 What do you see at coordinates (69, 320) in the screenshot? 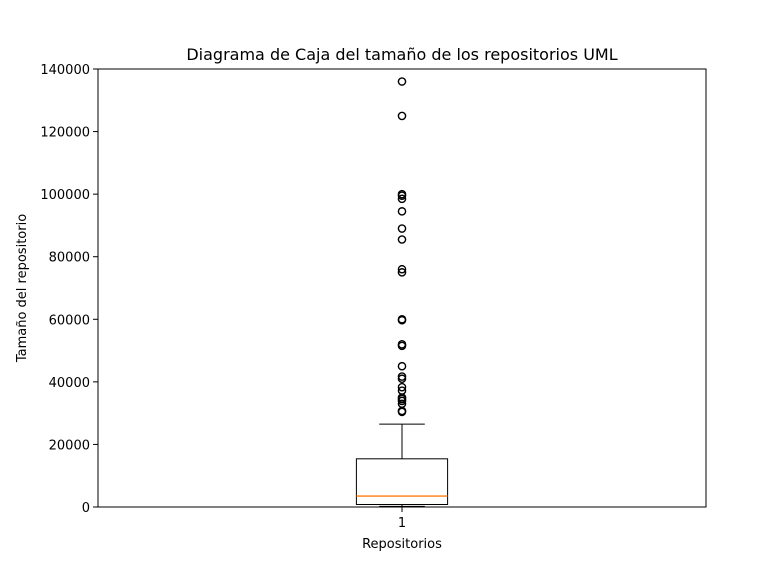
I see `y-tick-label: 60000` at bounding box center [69, 320].